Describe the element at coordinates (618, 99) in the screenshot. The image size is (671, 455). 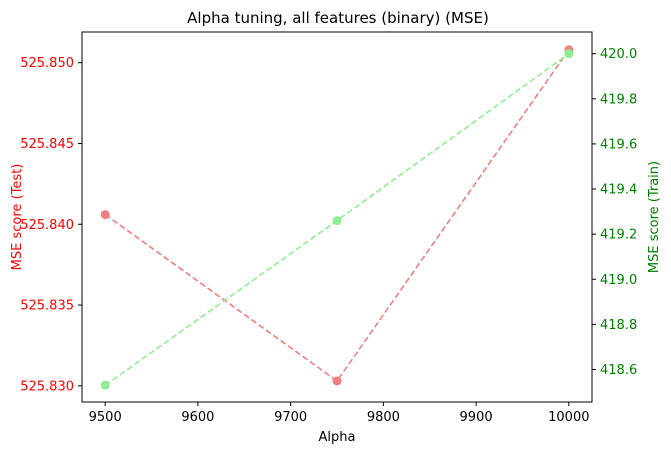
I see `right-y-tick-label: 419.8` at that location.